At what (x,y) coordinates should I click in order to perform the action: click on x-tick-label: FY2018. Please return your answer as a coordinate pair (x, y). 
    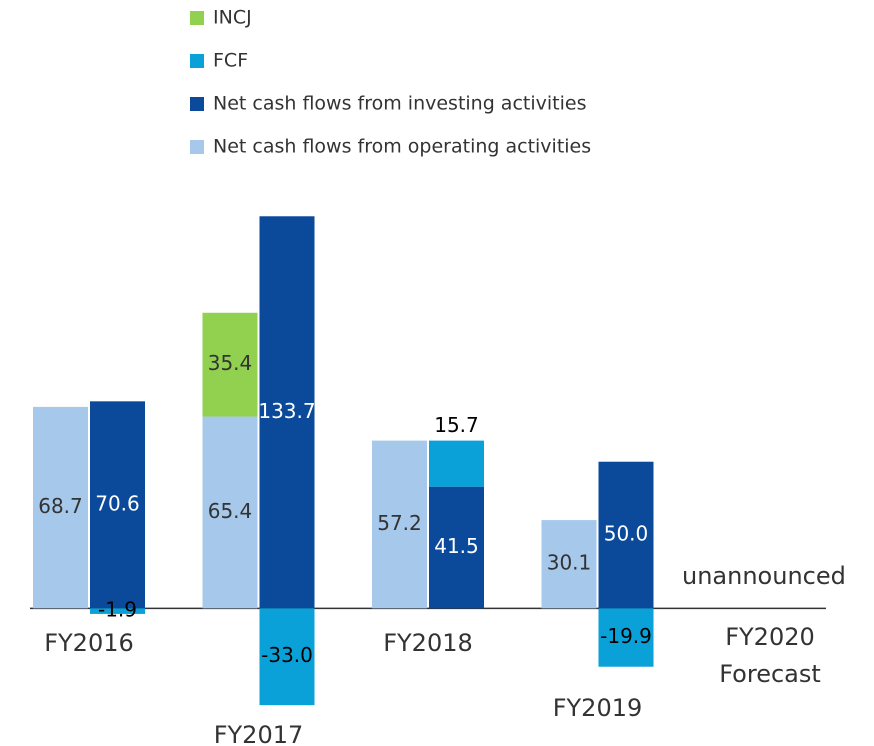
    Looking at the image, I should click on (428, 643).